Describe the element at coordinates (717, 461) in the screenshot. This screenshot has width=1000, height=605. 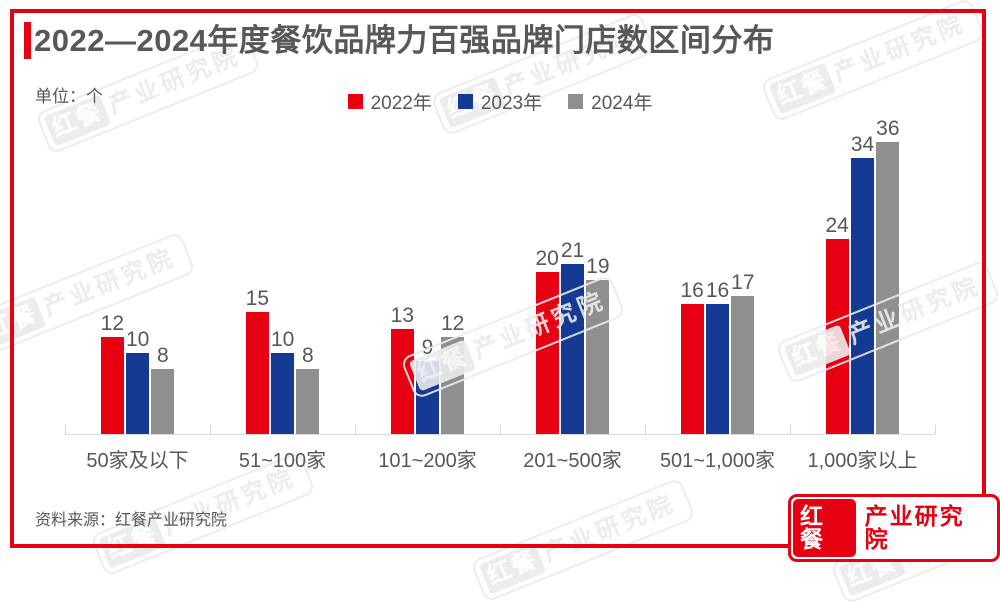
I see `category-label: 501~1,000家` at that location.